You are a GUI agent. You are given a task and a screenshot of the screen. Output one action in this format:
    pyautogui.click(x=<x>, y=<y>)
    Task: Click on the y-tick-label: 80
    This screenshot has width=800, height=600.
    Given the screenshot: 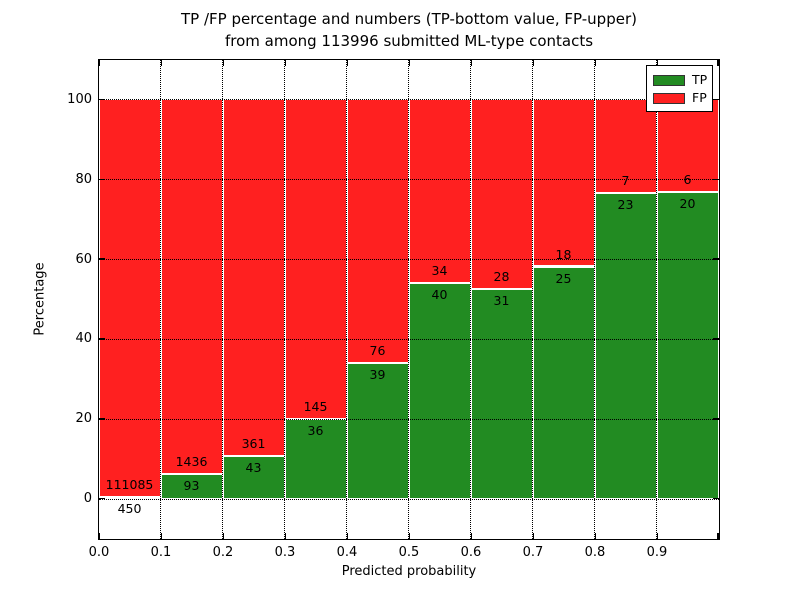 What is the action you would take?
    pyautogui.click(x=83, y=179)
    